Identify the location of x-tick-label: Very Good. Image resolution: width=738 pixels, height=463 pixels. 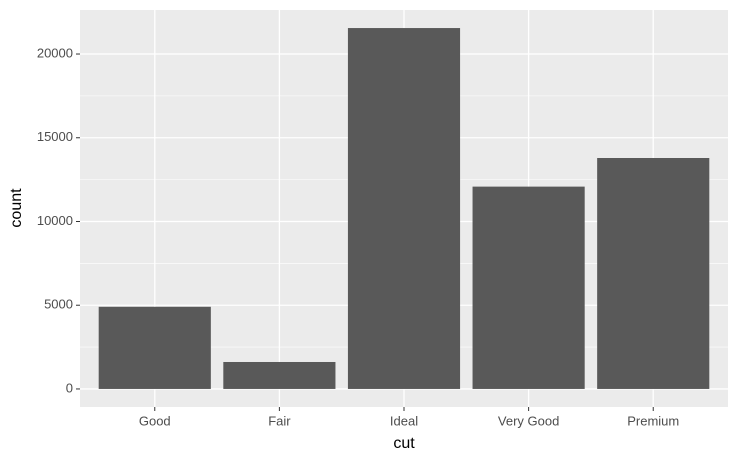
(528, 420).